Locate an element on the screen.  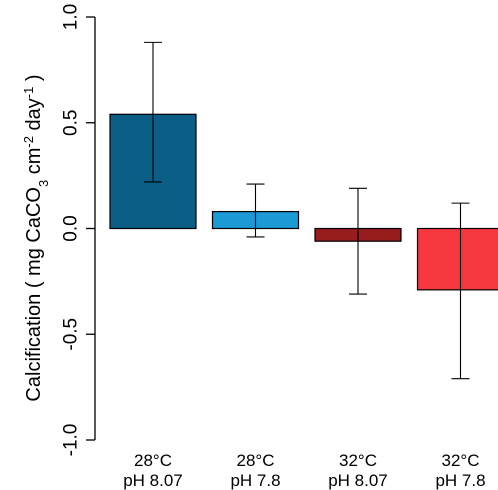
y-tick-label: 1.0 is located at coordinates (71, 17).